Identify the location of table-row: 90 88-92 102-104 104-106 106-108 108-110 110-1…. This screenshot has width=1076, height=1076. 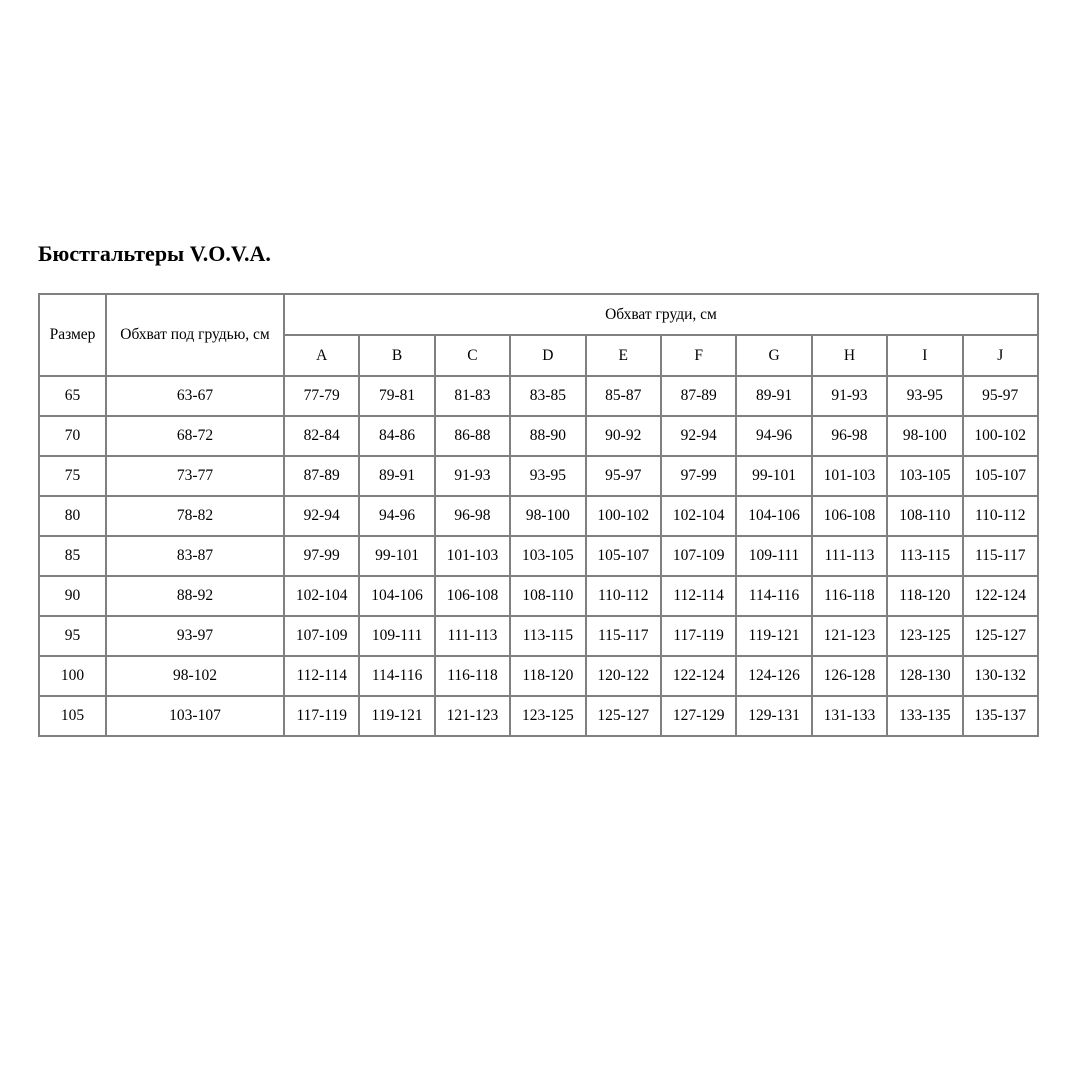
(538, 596).